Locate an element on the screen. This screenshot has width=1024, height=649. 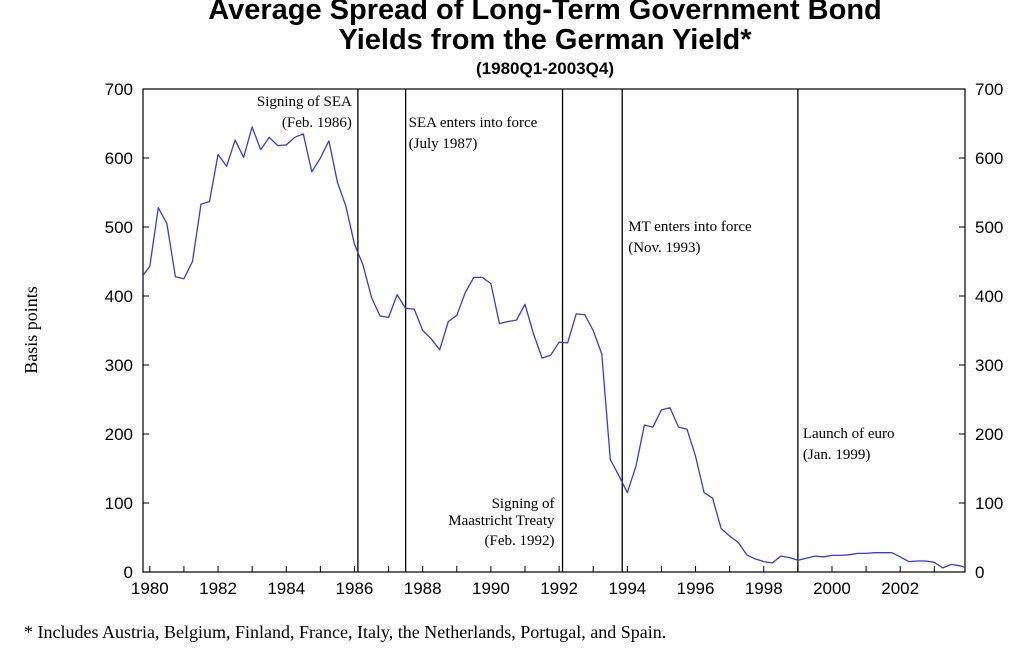
y-axis-right: 0 100 200 300 400 500 600 700 is located at coordinates (981, 331).